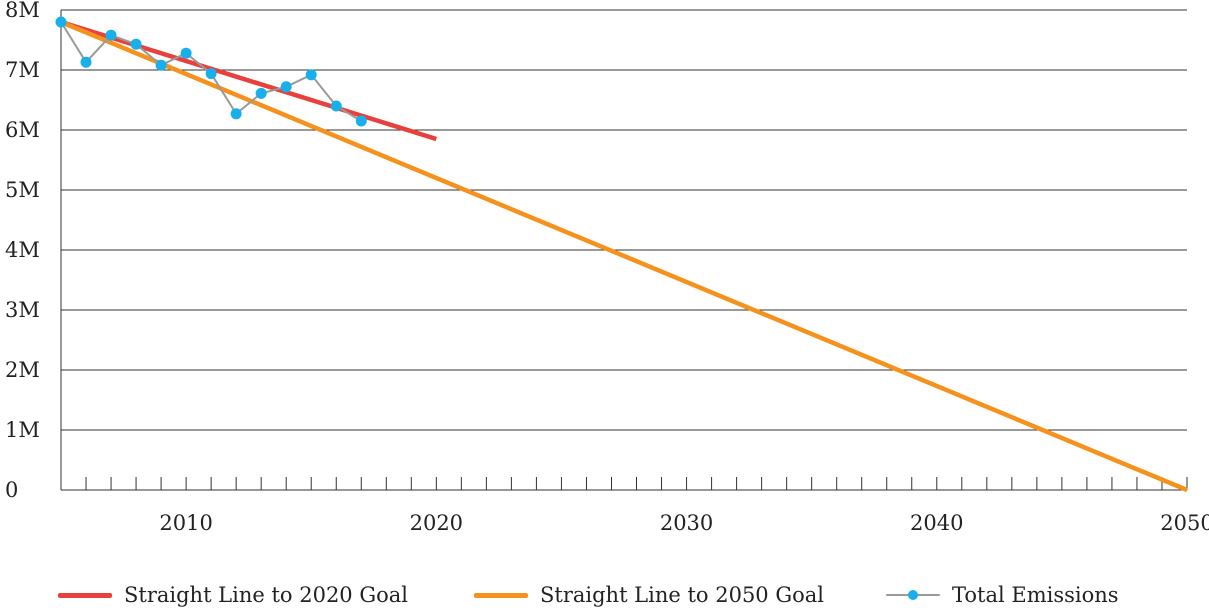 The image size is (1209, 613). Describe the element at coordinates (682, 595) in the screenshot. I see `legend-label-2050-goal: Straight Line to 2050 Goal` at that location.